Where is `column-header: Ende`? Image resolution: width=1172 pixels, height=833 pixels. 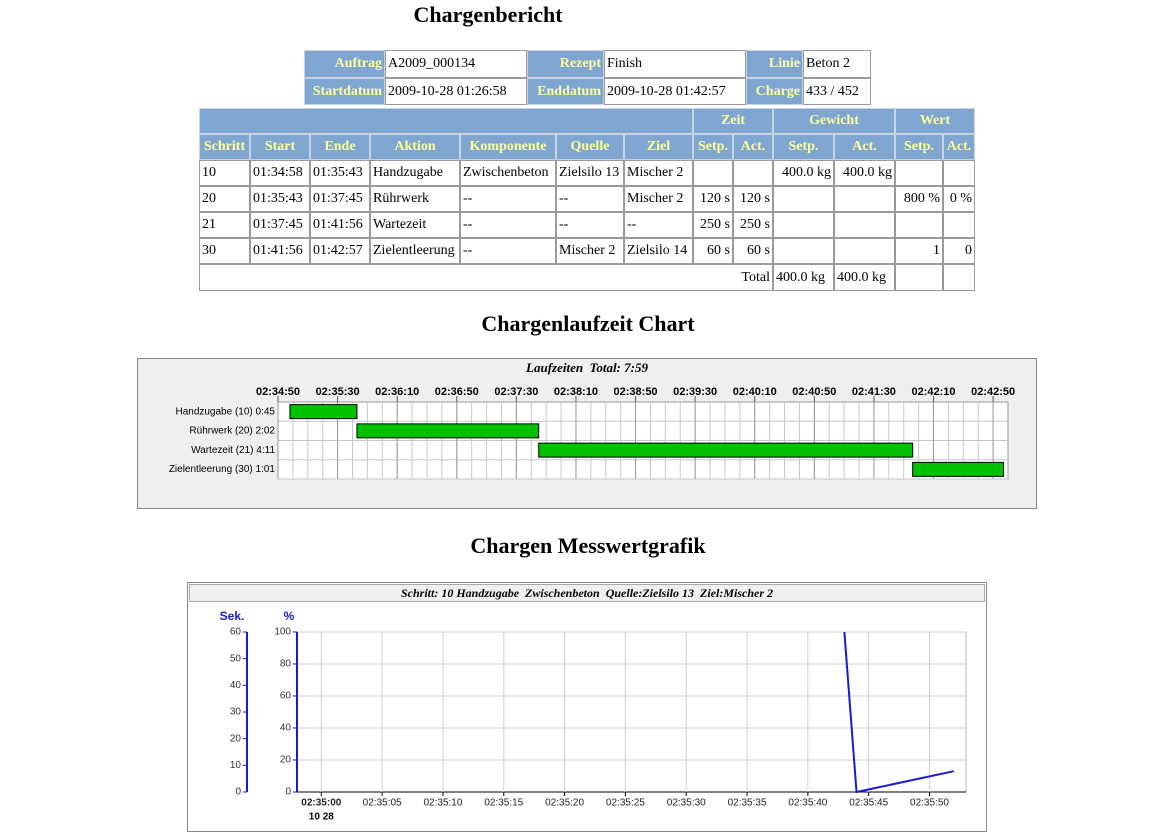 column-header: Ende is located at coordinates (340, 147).